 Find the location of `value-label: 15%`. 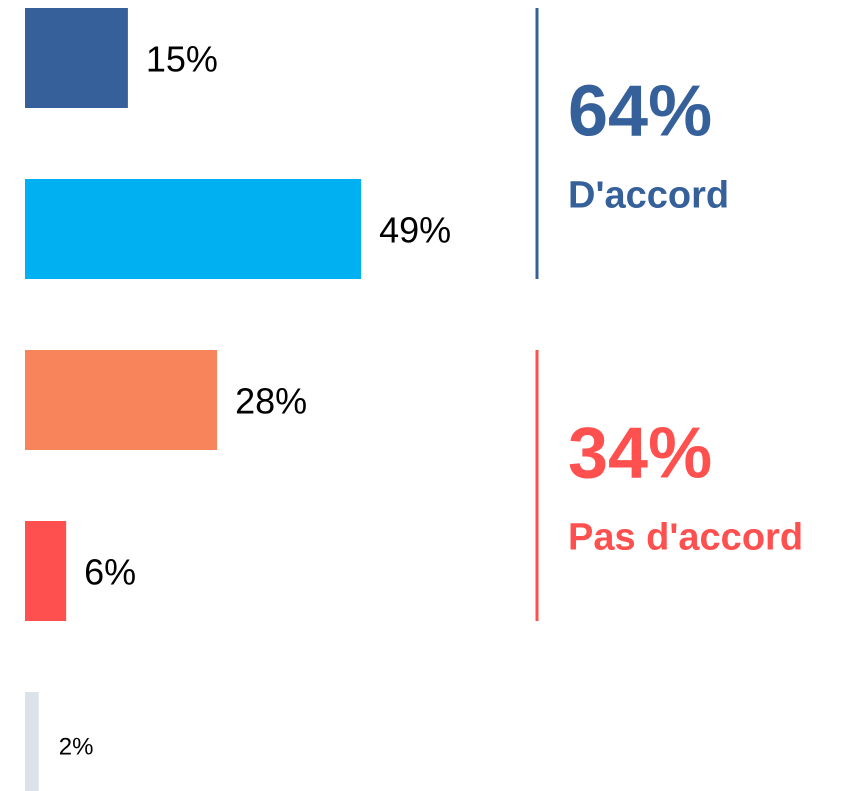

value-label: 15% is located at coordinates (182, 59).